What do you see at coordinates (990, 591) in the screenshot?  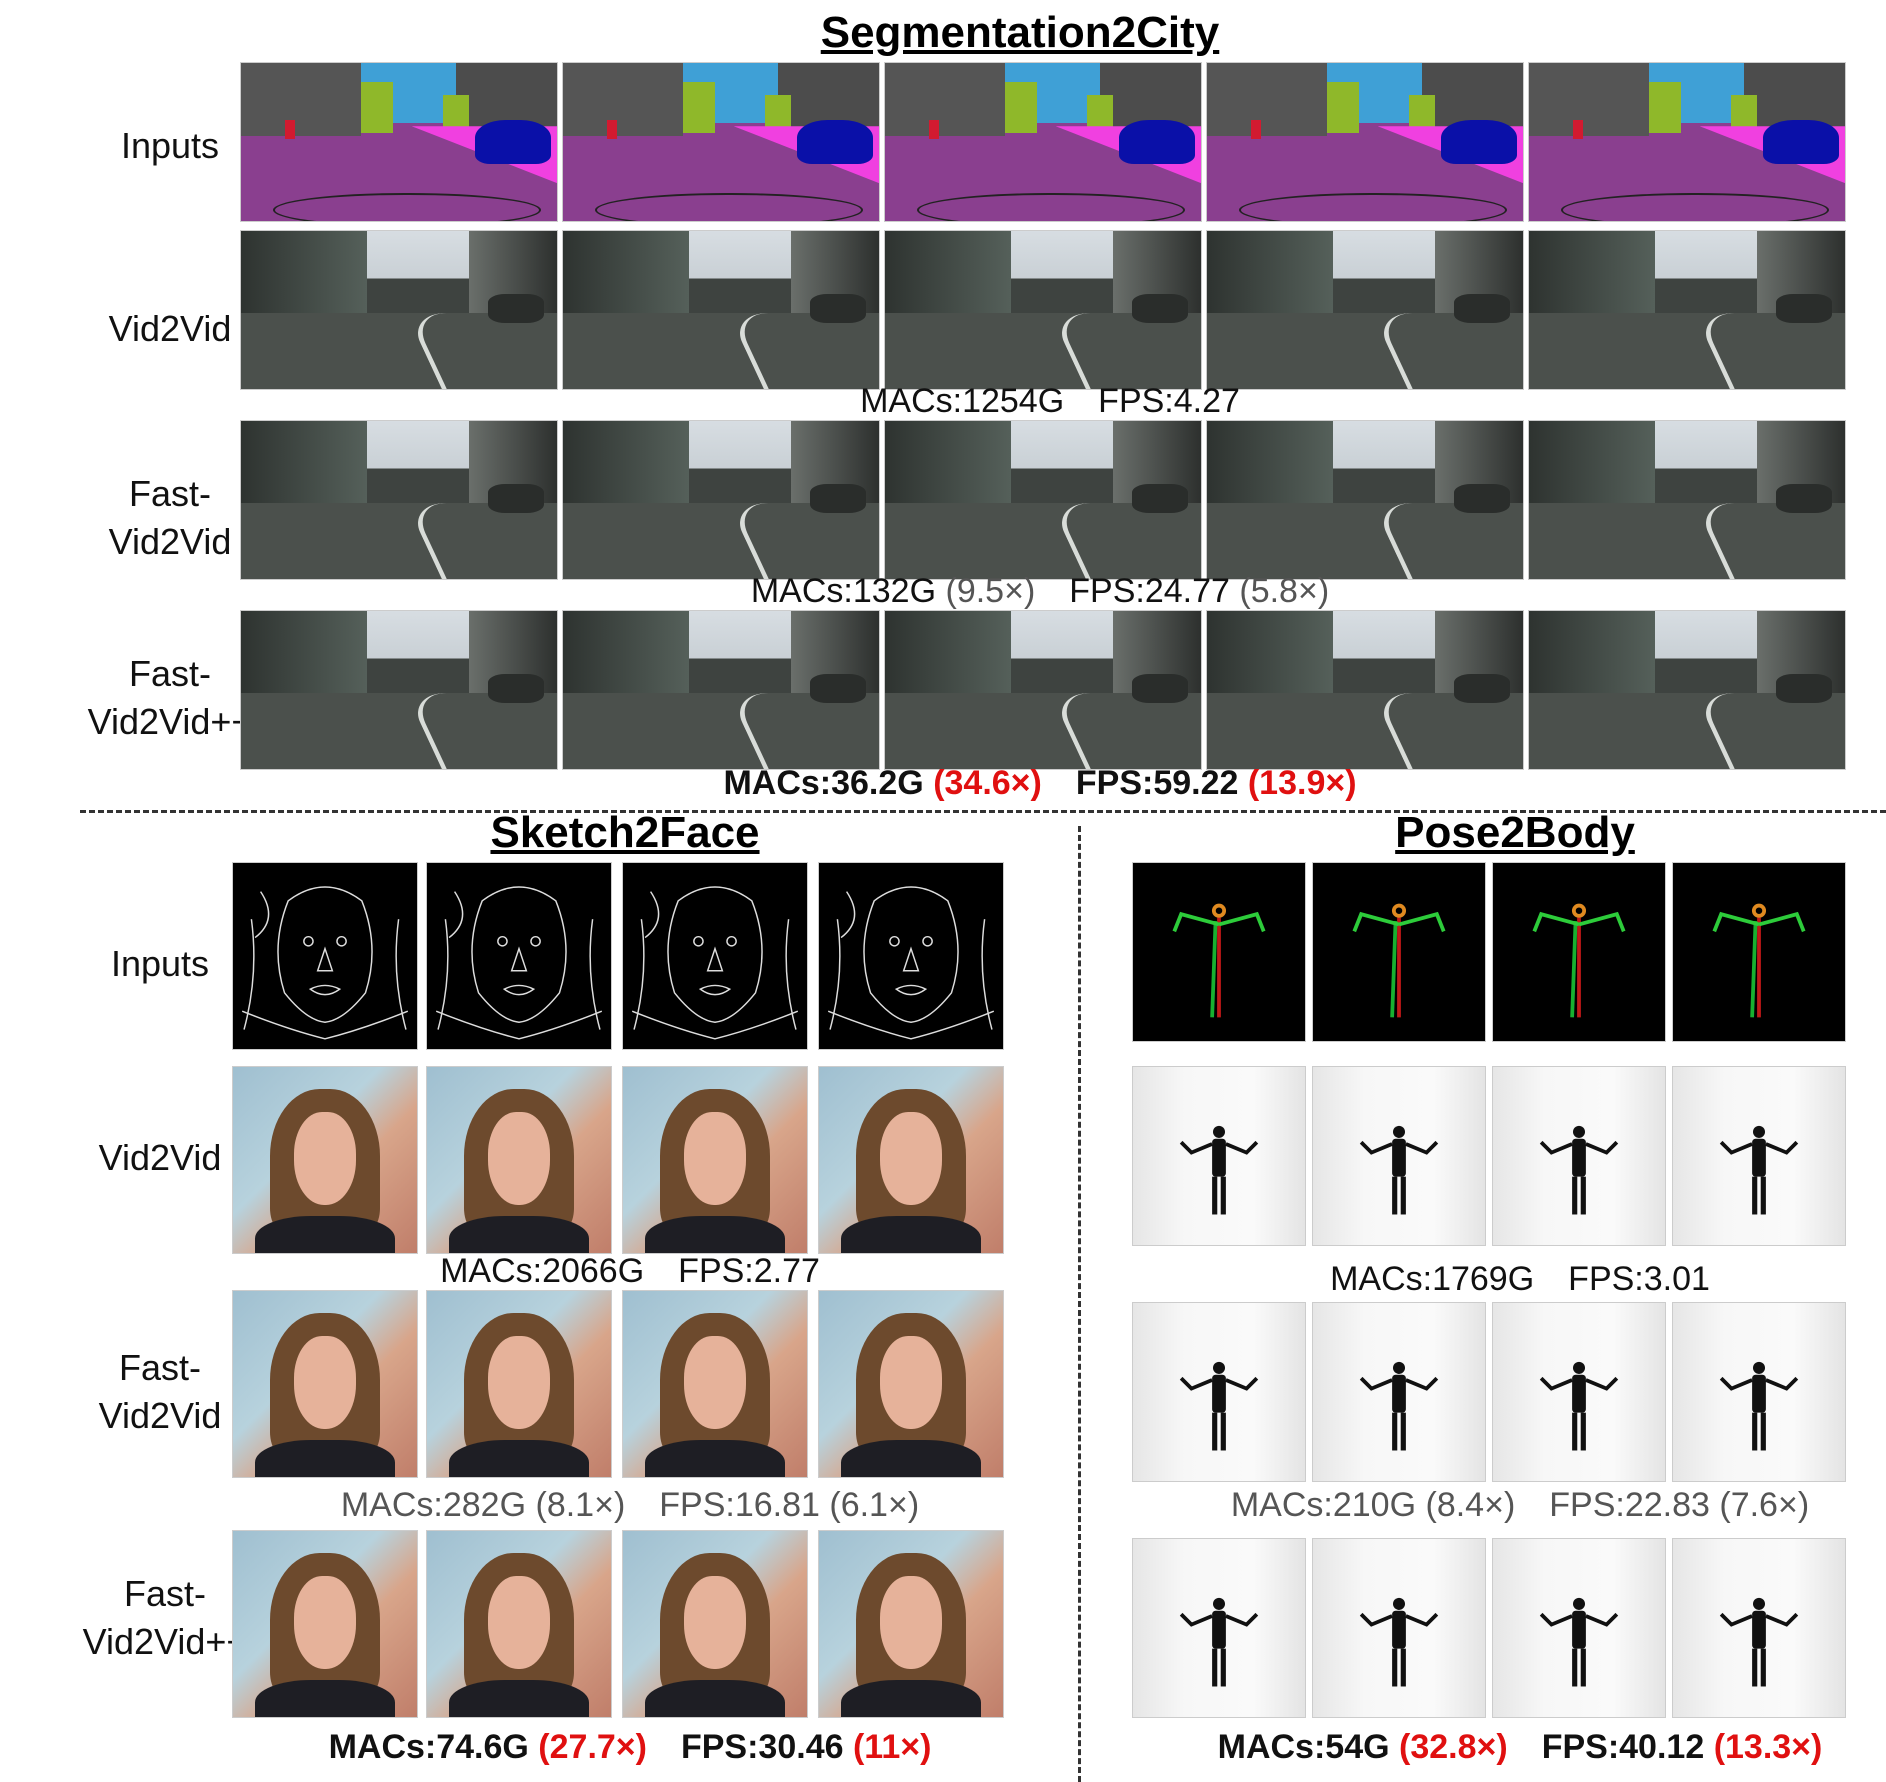 I see `macs-ratio: (9.5×)` at bounding box center [990, 591].